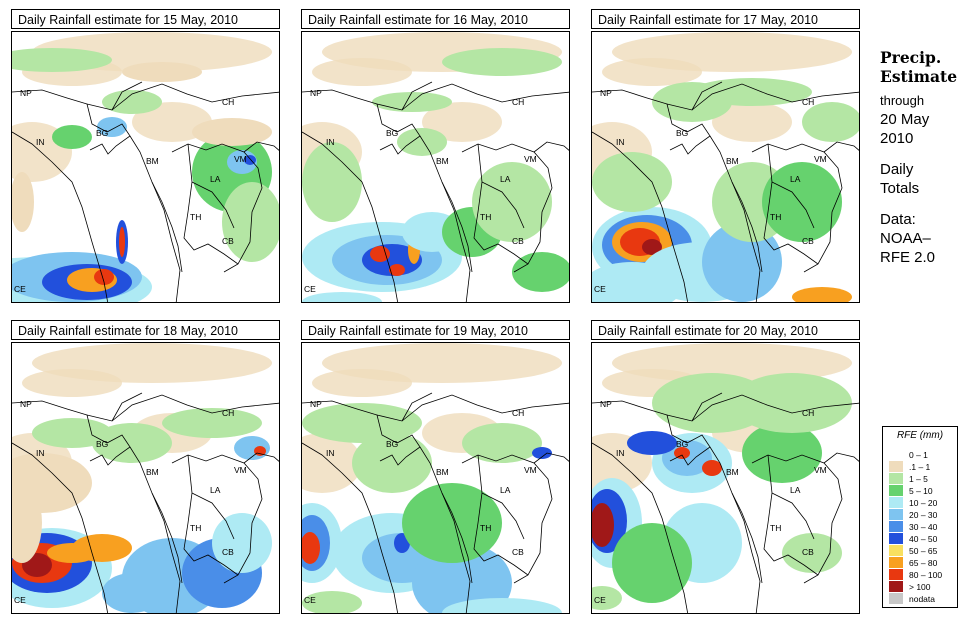  What do you see at coordinates (908, 257) in the screenshot?
I see `legend-data-line-3: RFE 2.0` at bounding box center [908, 257].